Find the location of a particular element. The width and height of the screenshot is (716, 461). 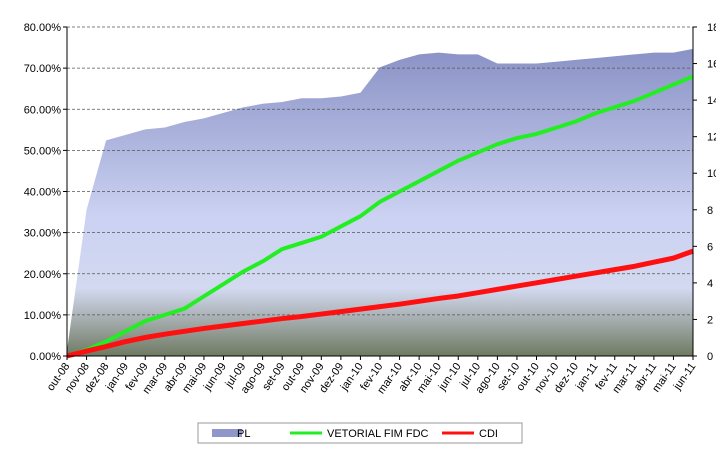

y2-tick-label: 18 is located at coordinates (711, 28).